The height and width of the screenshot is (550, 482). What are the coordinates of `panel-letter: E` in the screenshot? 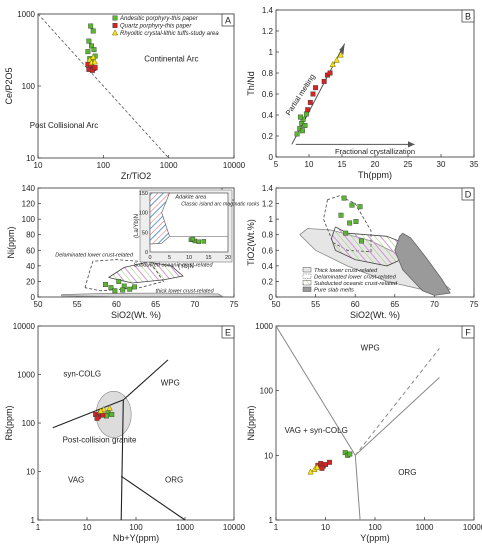 It's located at (228, 333).